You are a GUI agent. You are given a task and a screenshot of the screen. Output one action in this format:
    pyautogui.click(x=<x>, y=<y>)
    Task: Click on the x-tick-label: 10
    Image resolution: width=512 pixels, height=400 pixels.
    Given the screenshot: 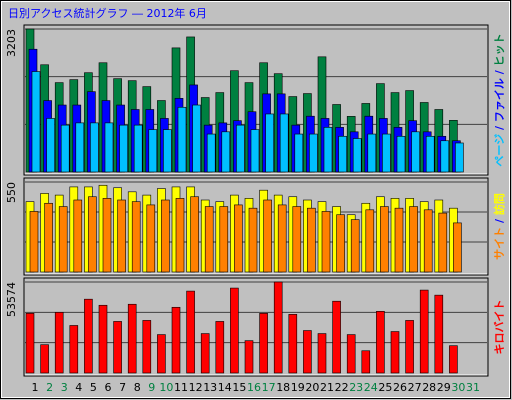 What is the action you would take?
    pyautogui.click(x=166, y=387)
    